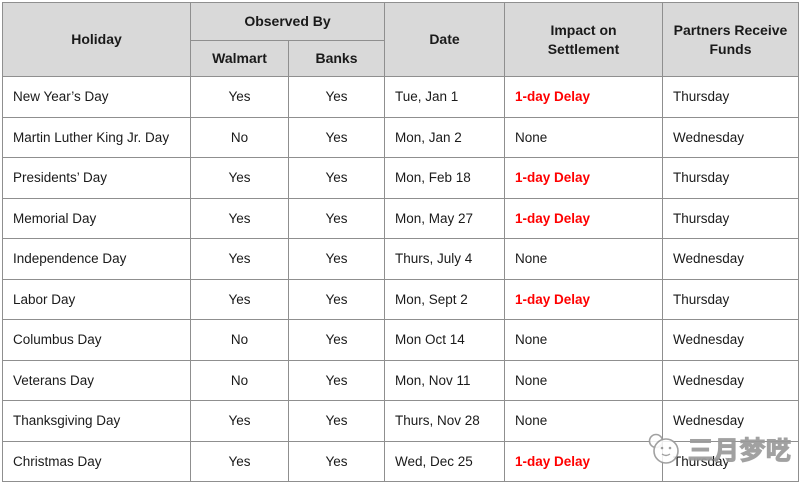 Image resolution: width=800 pixels, height=485 pixels. I want to click on date-cell: Mon, Nov 11, so click(444, 380).